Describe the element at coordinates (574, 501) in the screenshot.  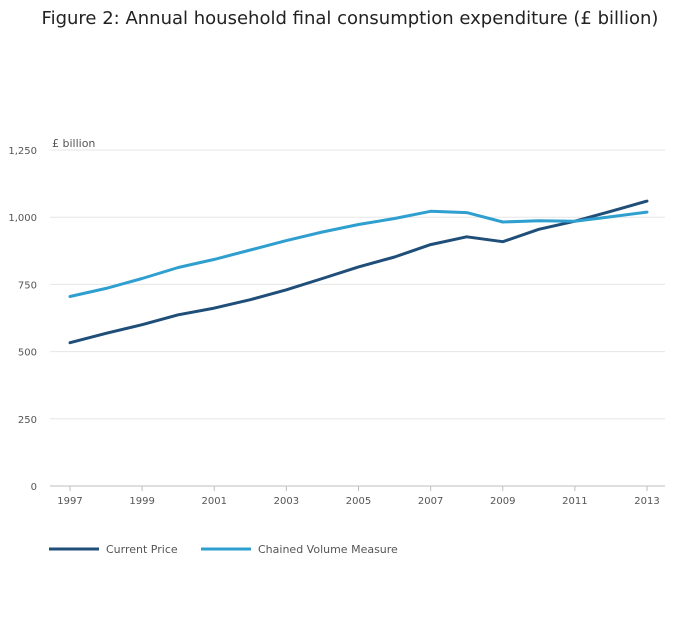
I see `x-tick-label: 2011` at that location.